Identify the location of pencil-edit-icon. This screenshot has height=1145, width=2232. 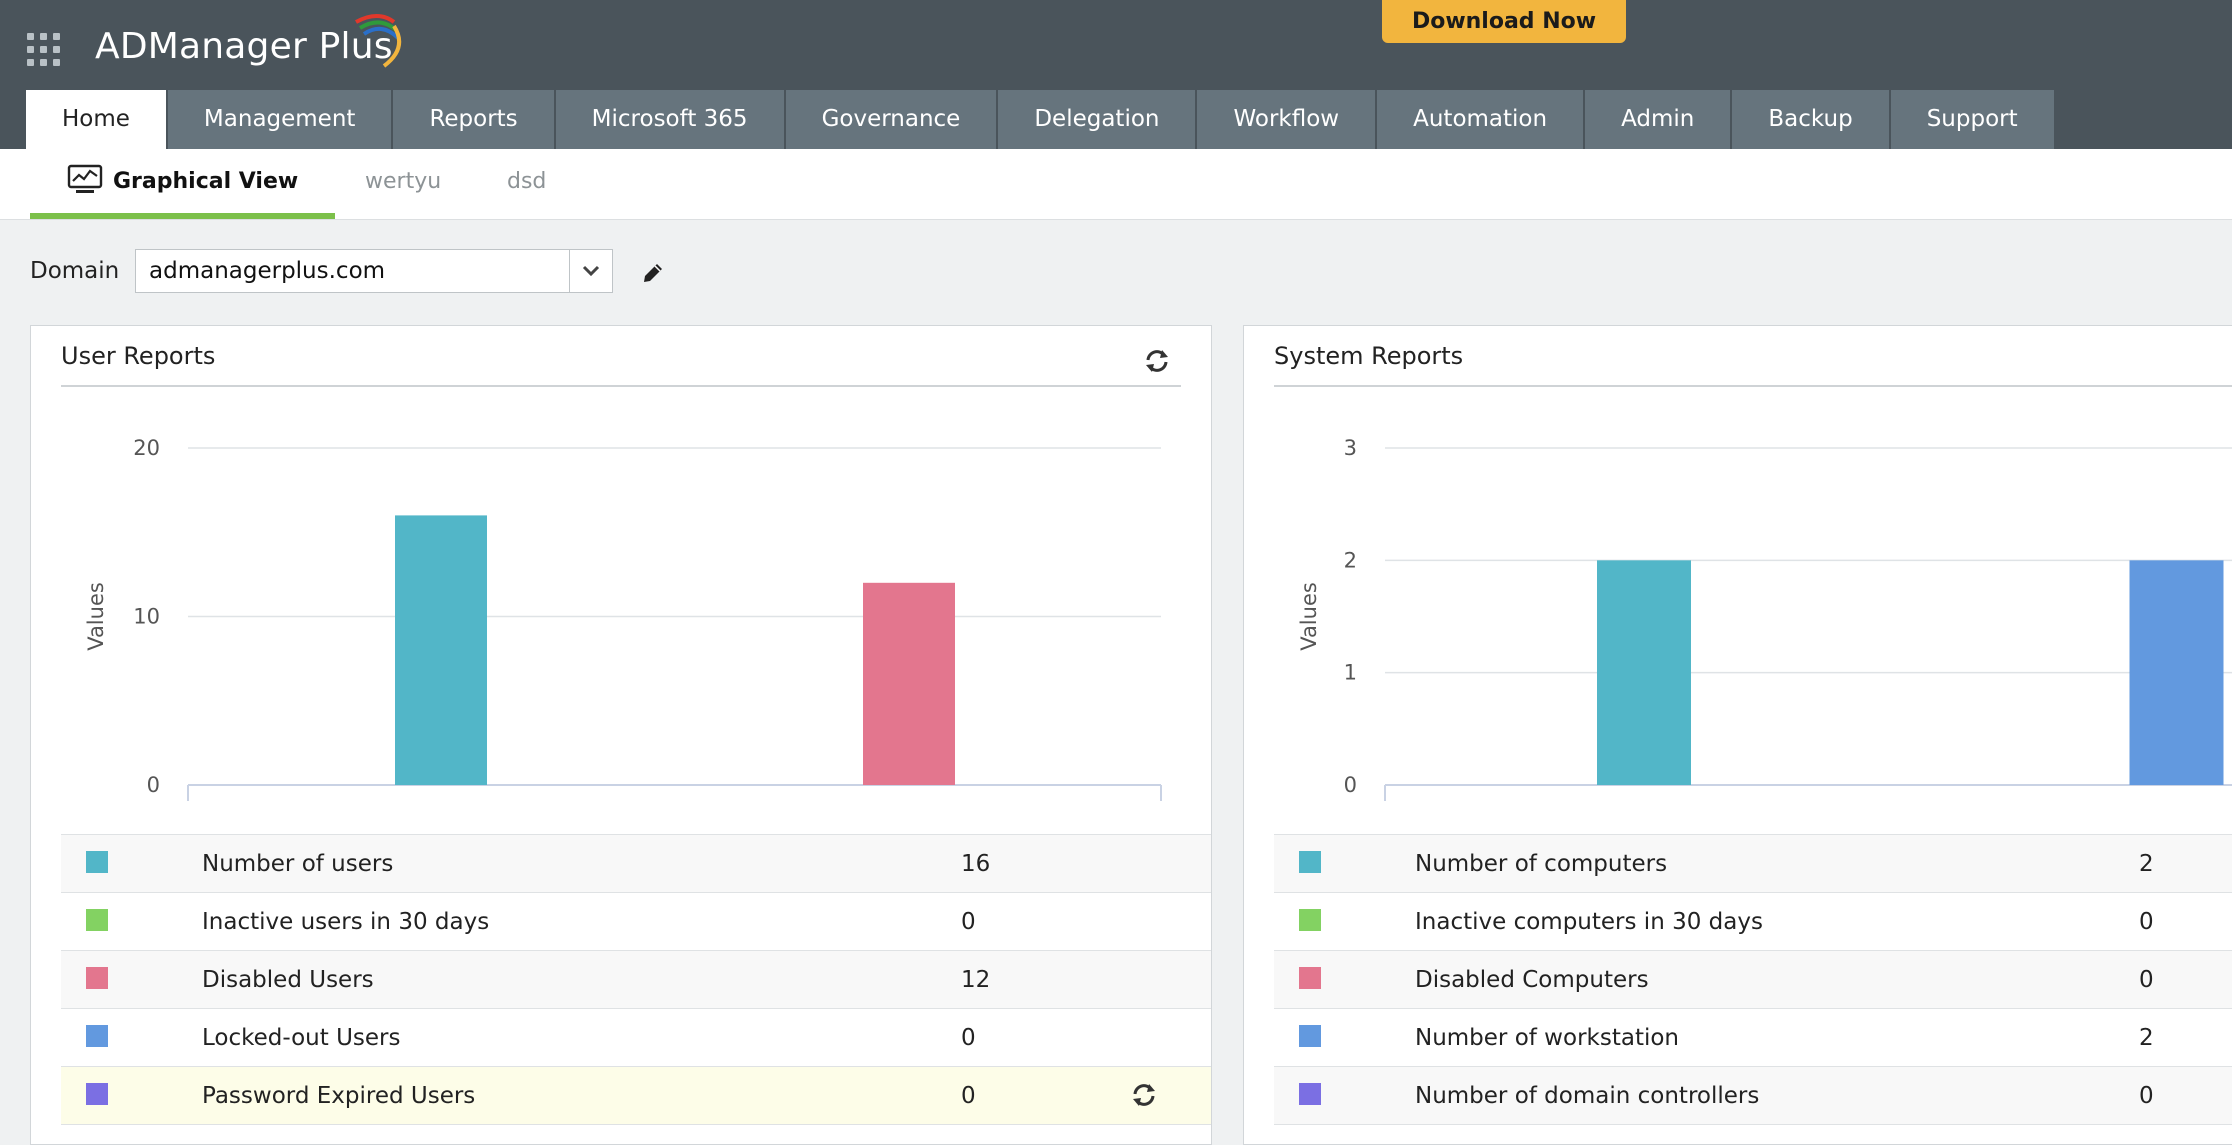
(653, 273).